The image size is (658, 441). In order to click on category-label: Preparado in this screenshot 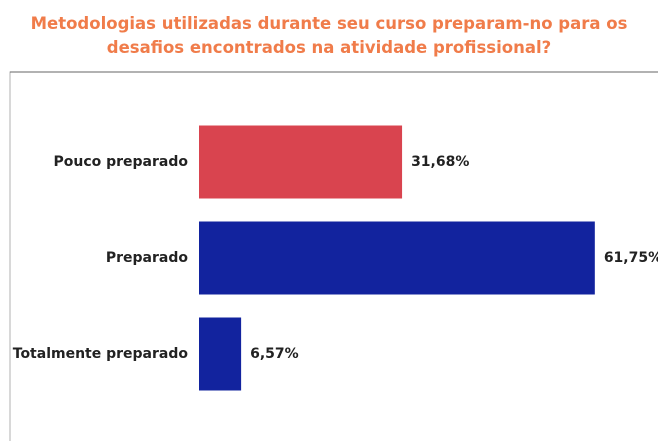, I will do `click(147, 258)`.